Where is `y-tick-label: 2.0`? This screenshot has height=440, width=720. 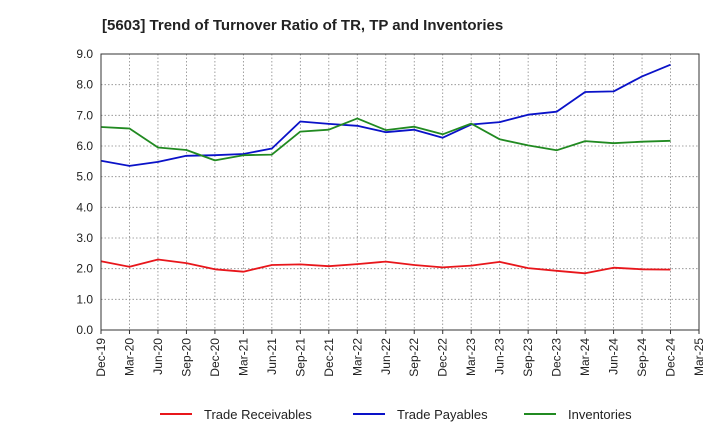
y-tick-label: 2.0 is located at coordinates (84, 269).